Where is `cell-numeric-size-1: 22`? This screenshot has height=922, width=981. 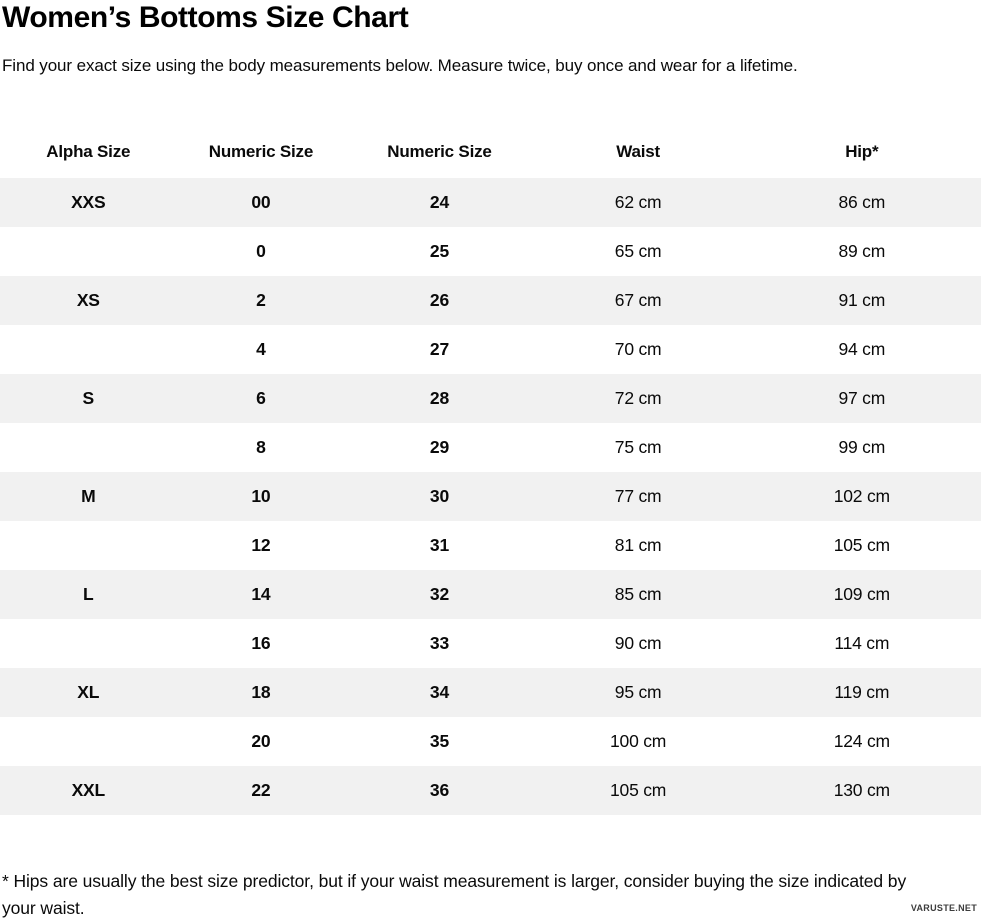 cell-numeric-size-1: 22 is located at coordinates (261, 790).